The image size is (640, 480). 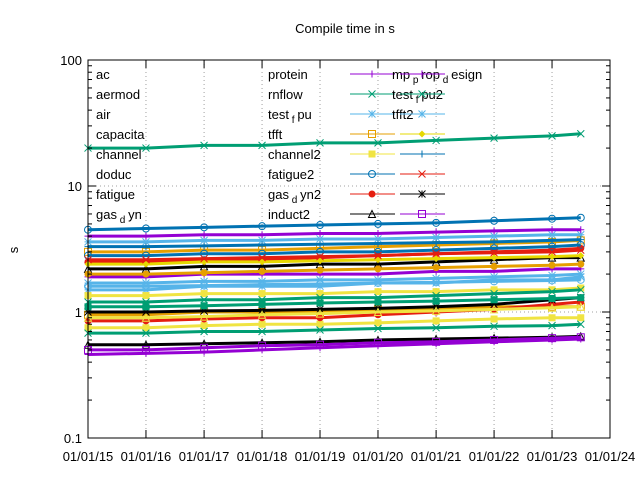 What do you see at coordinates (262, 456) in the screenshot?
I see `x-tick-label: 01/01/18` at bounding box center [262, 456].